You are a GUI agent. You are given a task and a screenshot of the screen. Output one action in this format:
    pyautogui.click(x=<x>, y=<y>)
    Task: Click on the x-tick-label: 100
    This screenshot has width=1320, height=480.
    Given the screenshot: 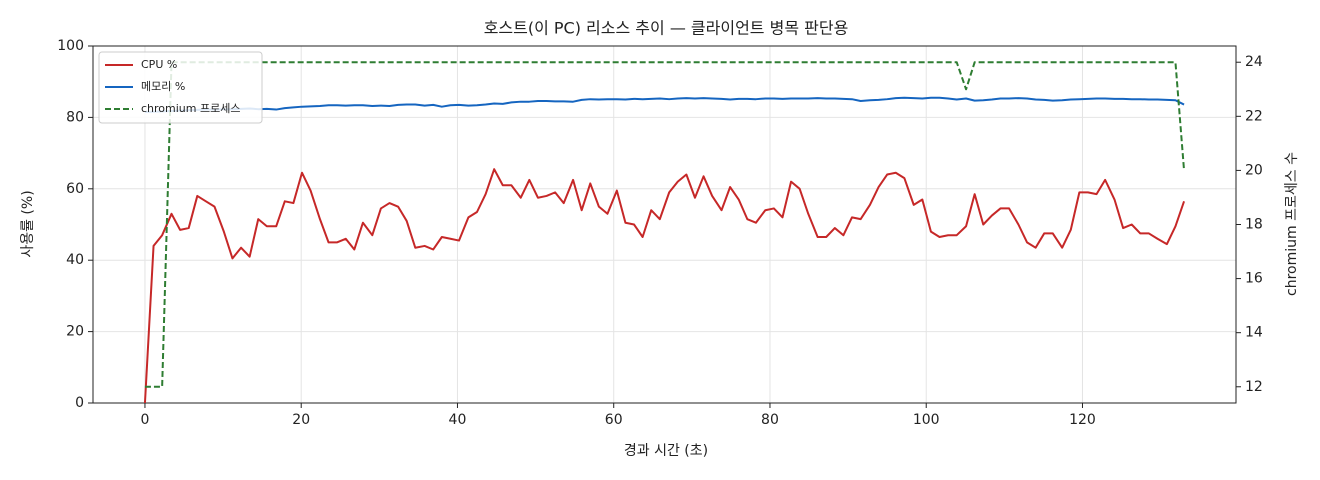 What is the action you would take?
    pyautogui.click(x=926, y=420)
    